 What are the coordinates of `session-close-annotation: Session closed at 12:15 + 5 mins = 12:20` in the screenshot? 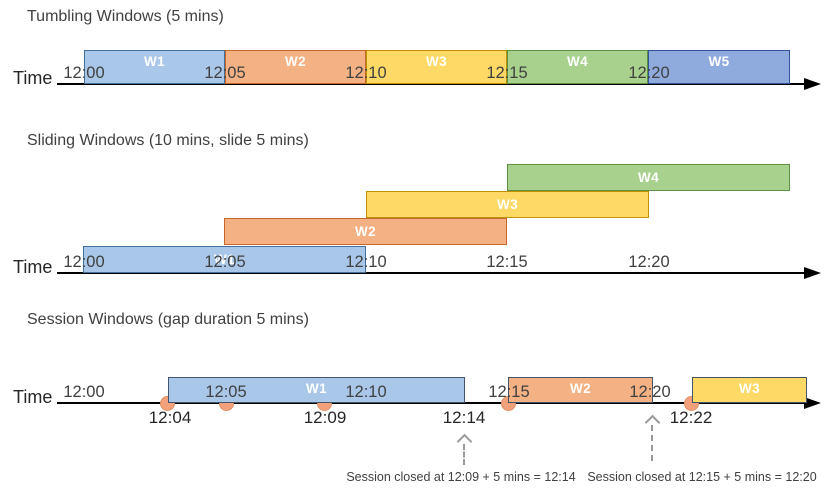 It's located at (702, 477).